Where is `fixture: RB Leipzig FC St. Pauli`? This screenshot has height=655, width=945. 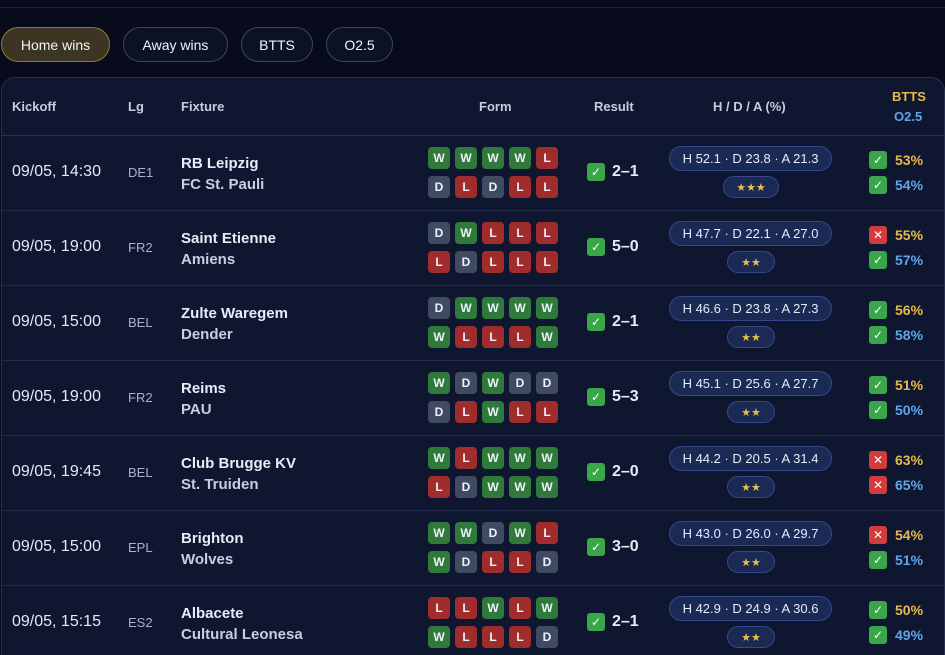 fixture: RB Leipzig FC St. Pauli is located at coordinates (222, 174).